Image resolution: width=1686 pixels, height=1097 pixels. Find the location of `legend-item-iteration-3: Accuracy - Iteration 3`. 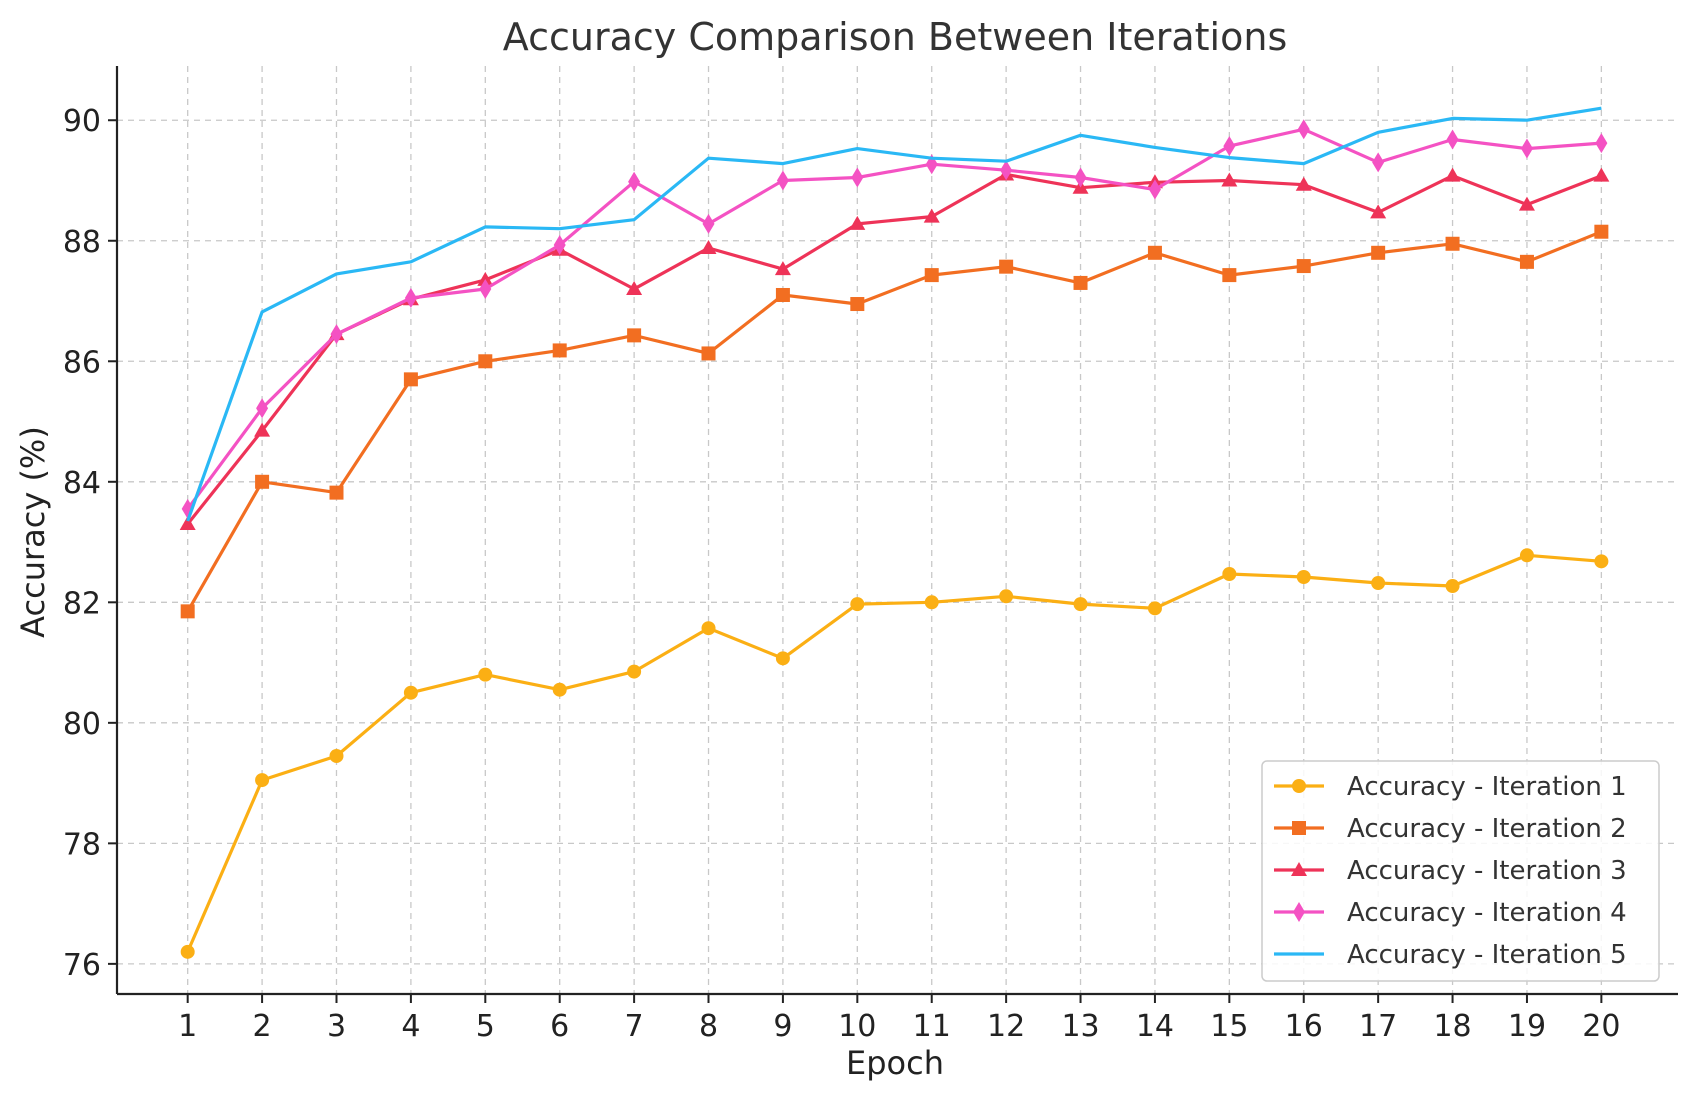

legend-item-iteration-3: Accuracy - Iteration 3 is located at coordinates (1450, 871).